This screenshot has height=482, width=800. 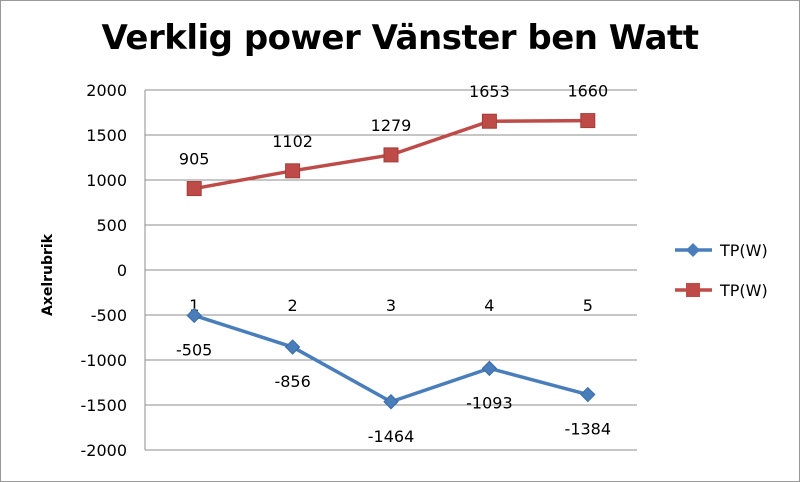 I want to click on data-label: 1660, so click(x=587, y=91).